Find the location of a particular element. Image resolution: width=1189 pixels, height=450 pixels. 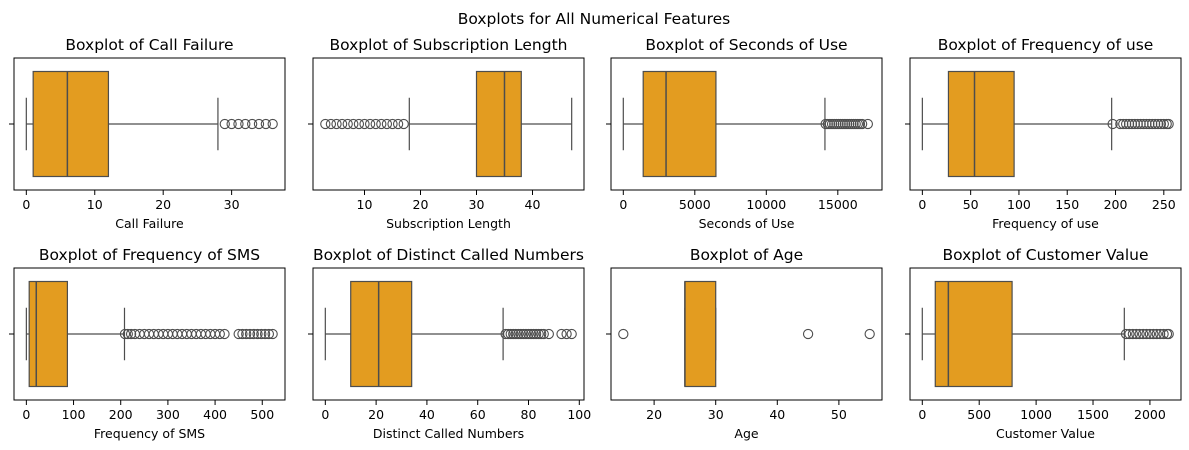

panel-title: Boxplot of Customer Value is located at coordinates (1045, 255).